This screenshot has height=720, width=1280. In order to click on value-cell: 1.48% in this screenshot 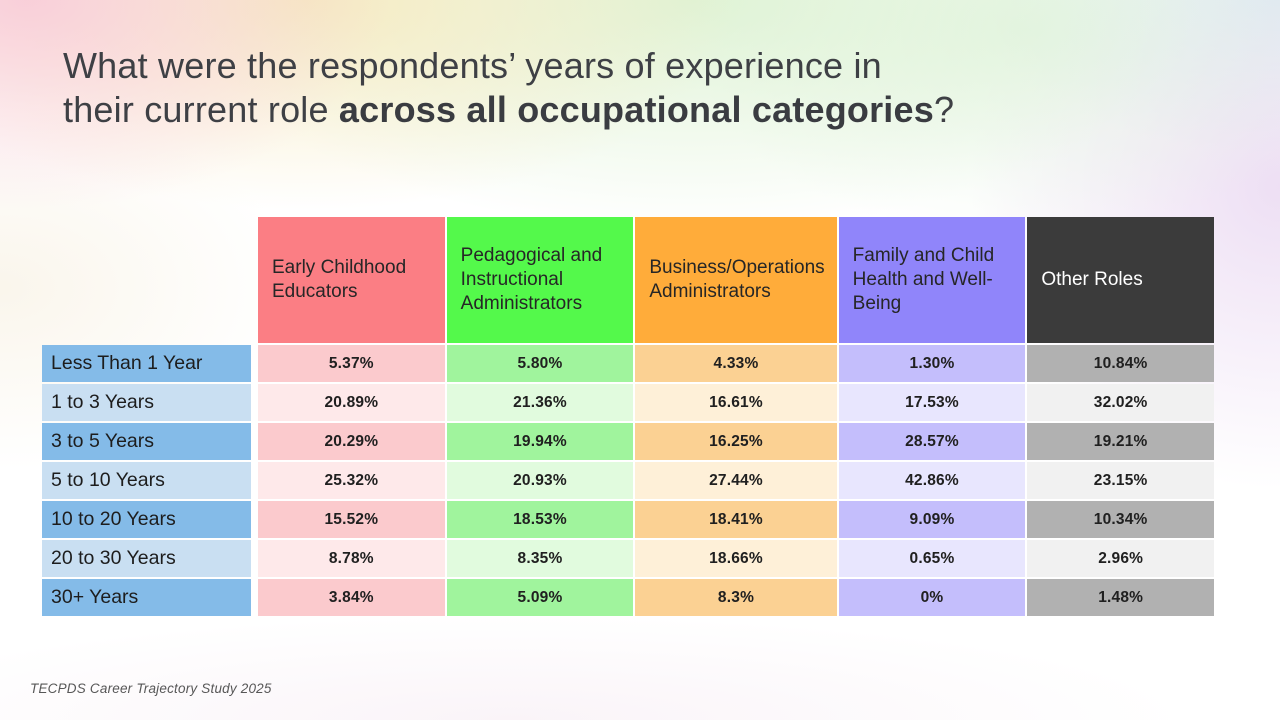, I will do `click(1120, 597)`.